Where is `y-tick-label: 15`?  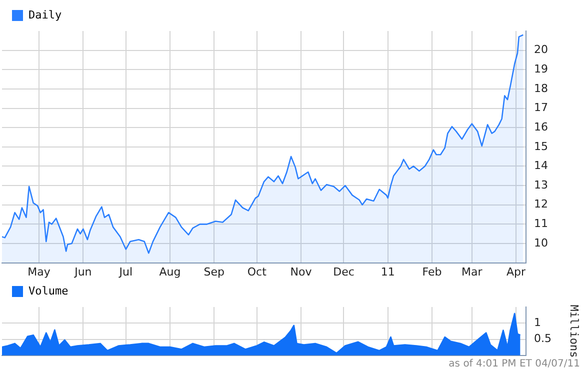 y-tick-label: 15 is located at coordinates (541, 146).